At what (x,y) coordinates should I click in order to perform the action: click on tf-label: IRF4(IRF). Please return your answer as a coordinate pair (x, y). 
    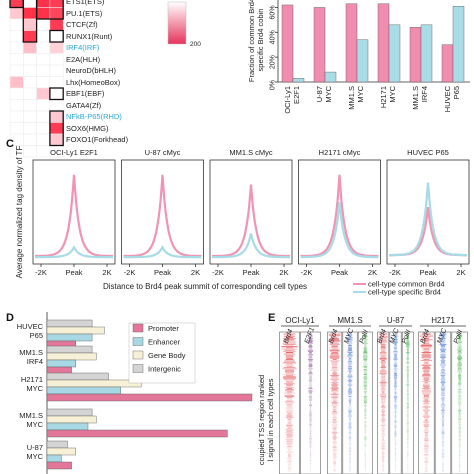
    Looking at the image, I should click on (83, 47).